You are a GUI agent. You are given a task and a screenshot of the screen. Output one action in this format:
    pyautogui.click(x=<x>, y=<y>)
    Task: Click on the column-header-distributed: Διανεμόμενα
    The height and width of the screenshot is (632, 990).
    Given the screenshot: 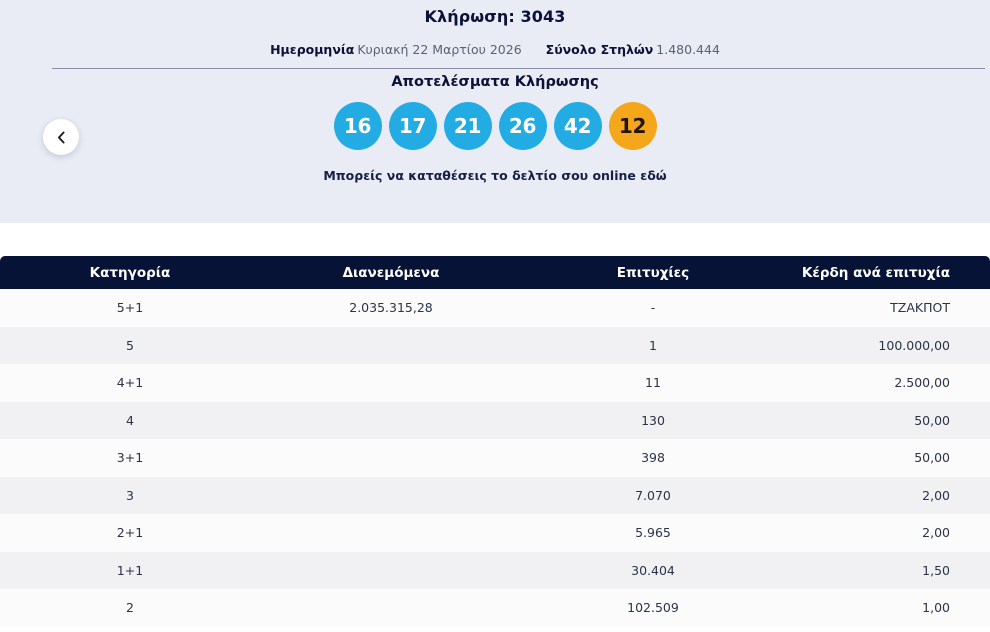 What is the action you would take?
    pyautogui.click(x=391, y=272)
    